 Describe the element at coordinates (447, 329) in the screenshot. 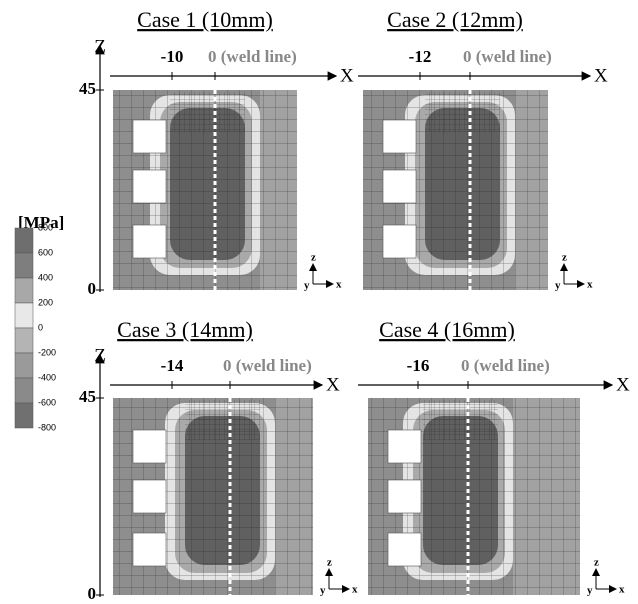

I see `panel-title: Case 4 (16mm)` at that location.